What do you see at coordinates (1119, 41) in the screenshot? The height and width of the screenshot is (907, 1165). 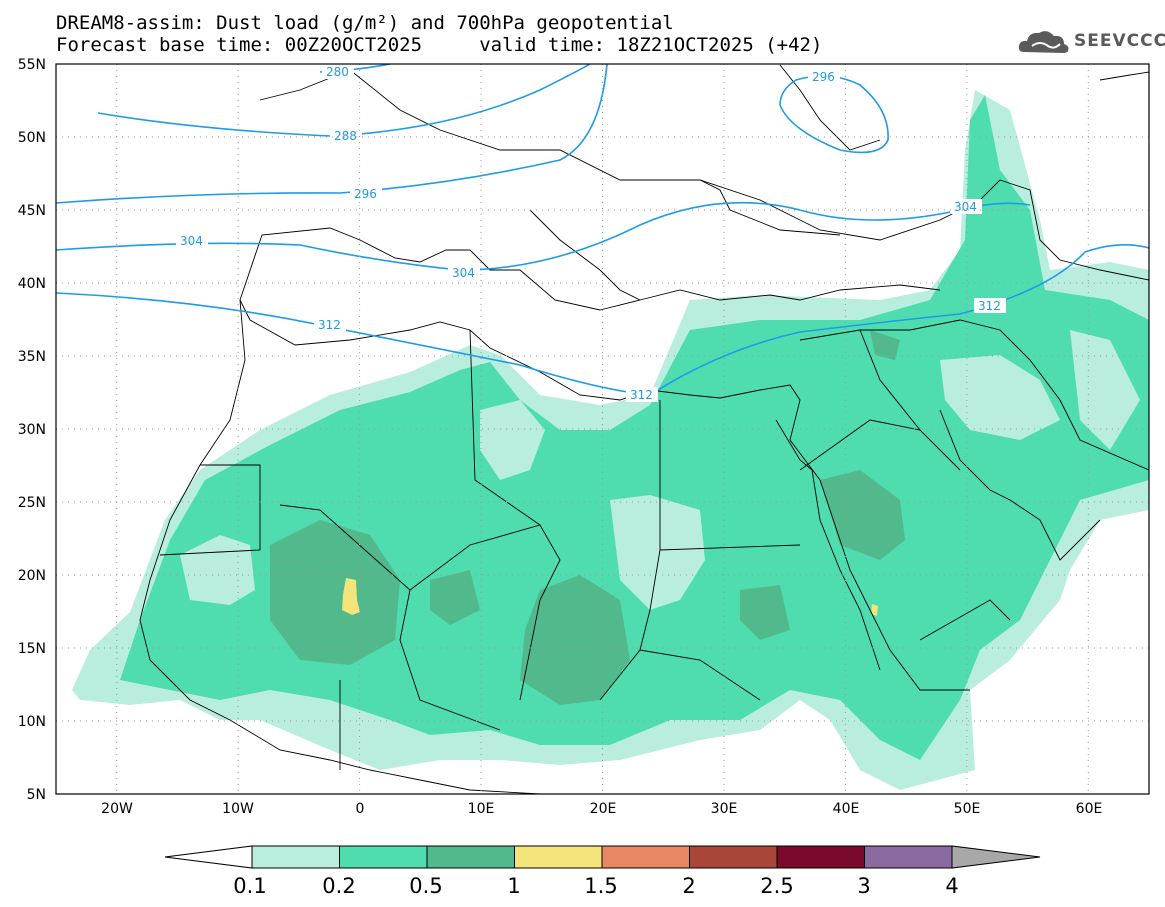 I see `logo-text: SEEVCCC` at bounding box center [1119, 41].